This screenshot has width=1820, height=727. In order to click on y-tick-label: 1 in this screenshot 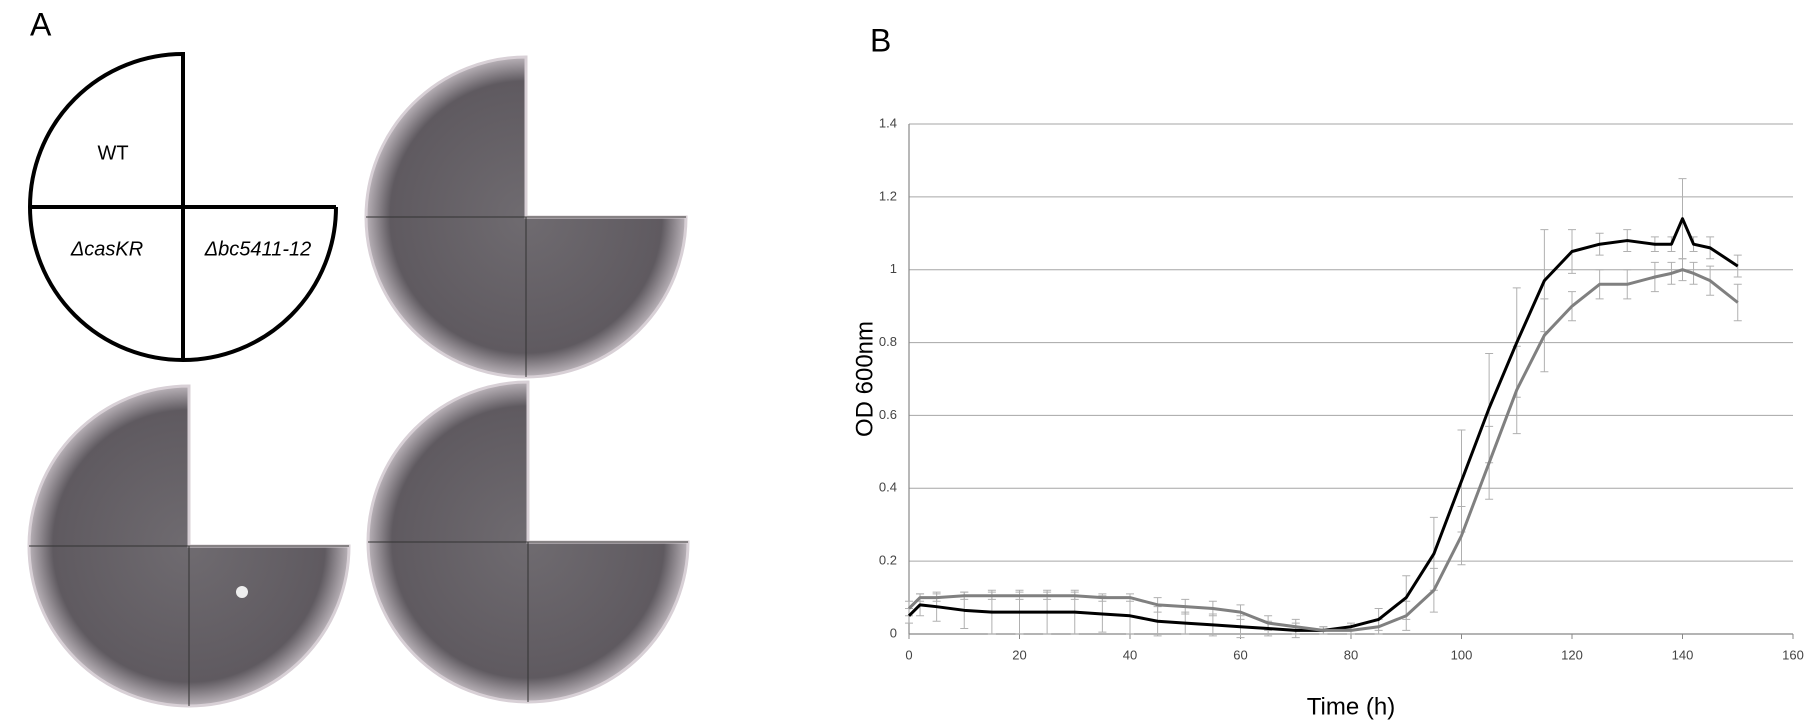, I will do `click(893, 268)`.